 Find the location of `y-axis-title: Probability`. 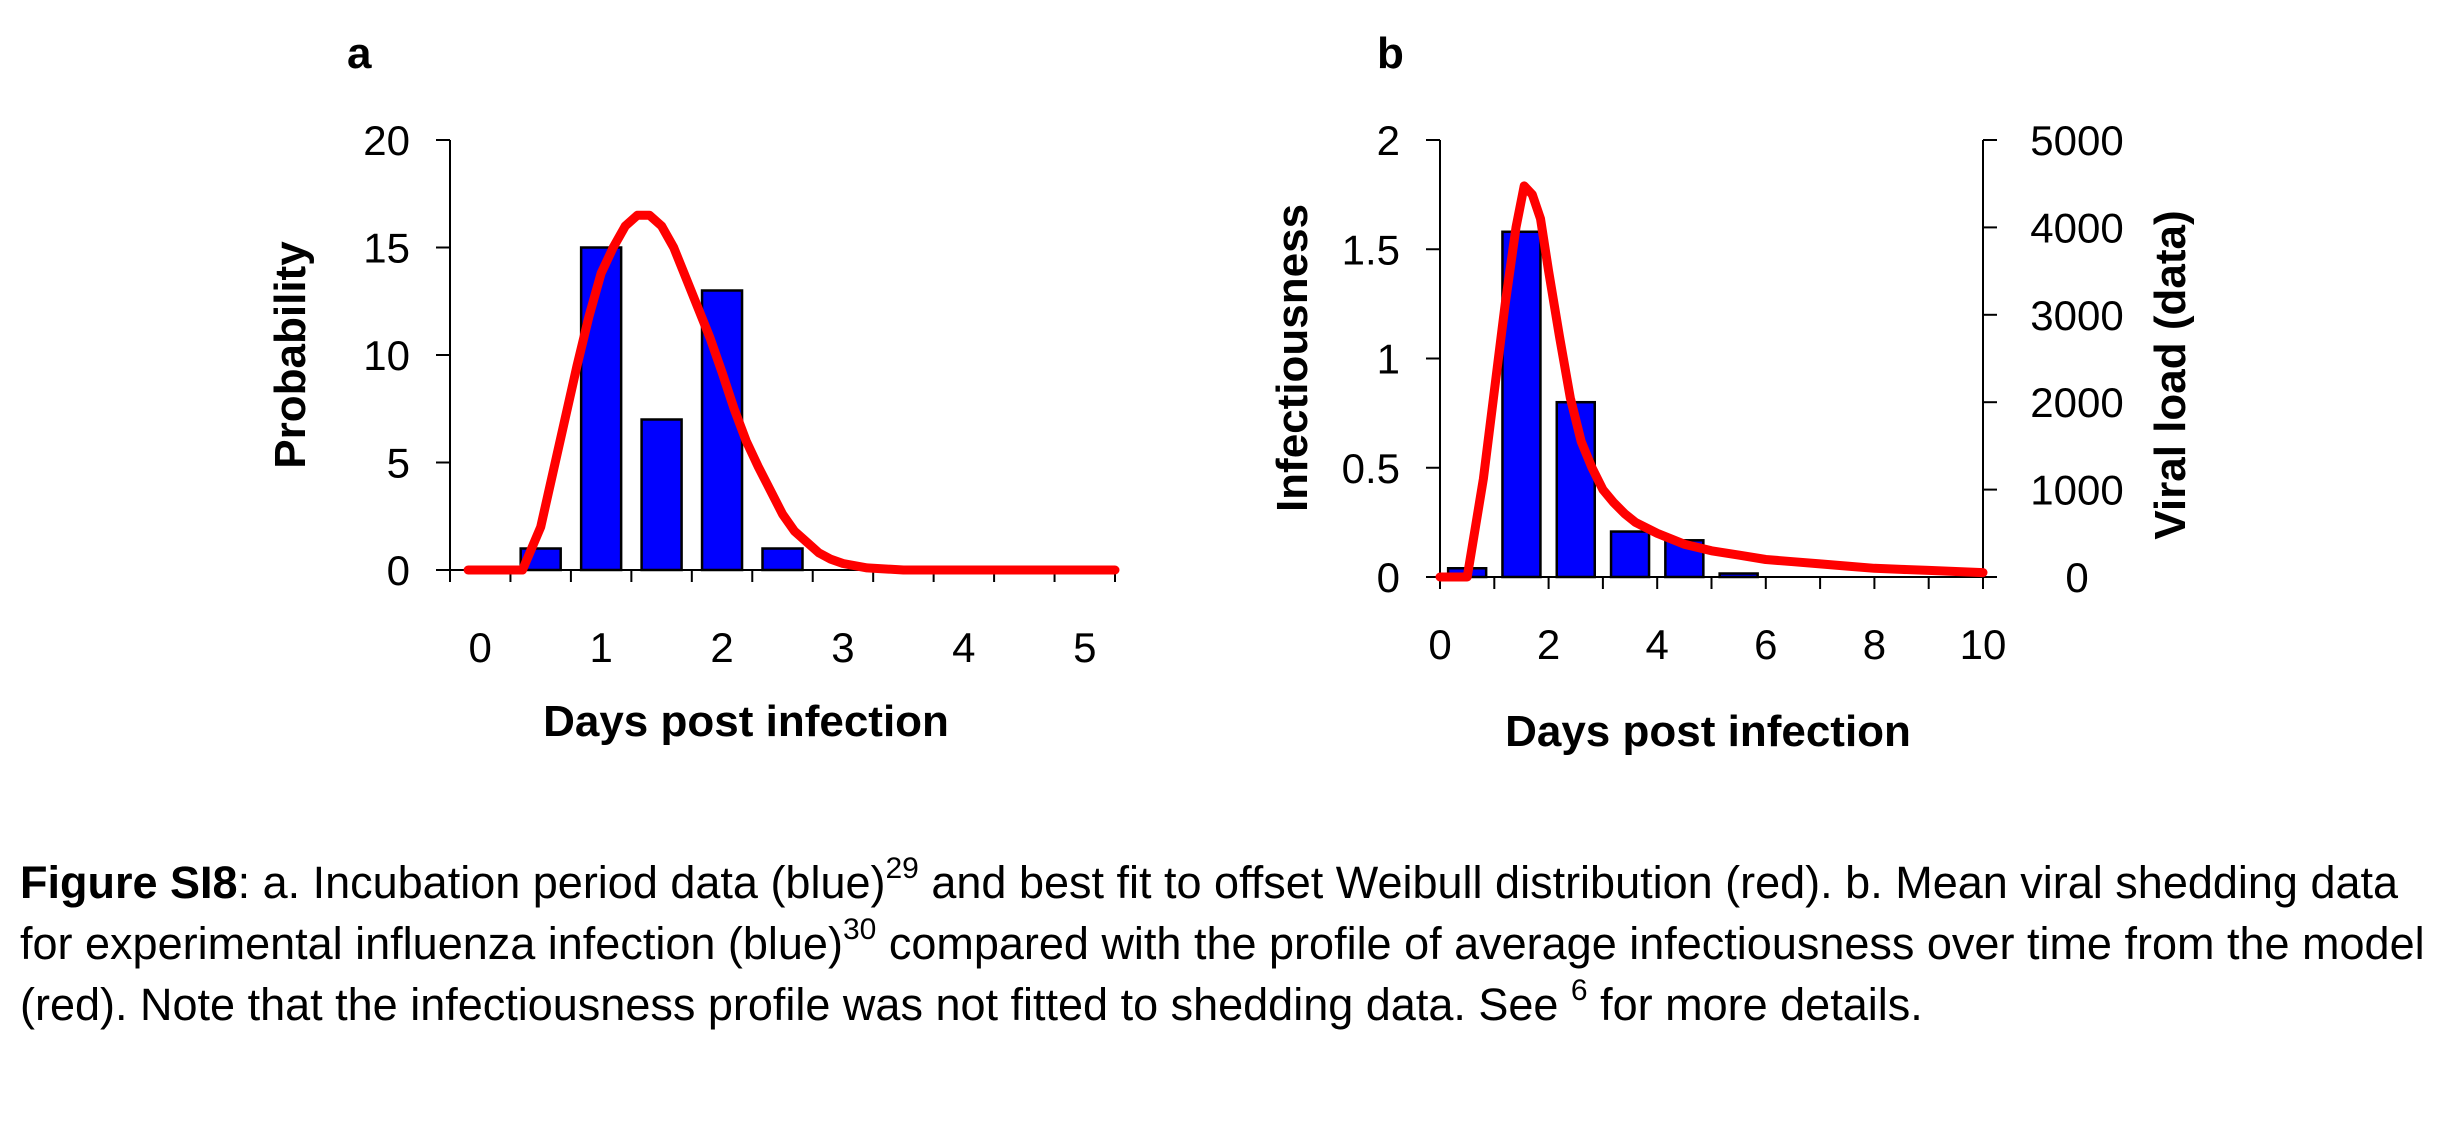

y-axis-title: Probability is located at coordinates (290, 355).